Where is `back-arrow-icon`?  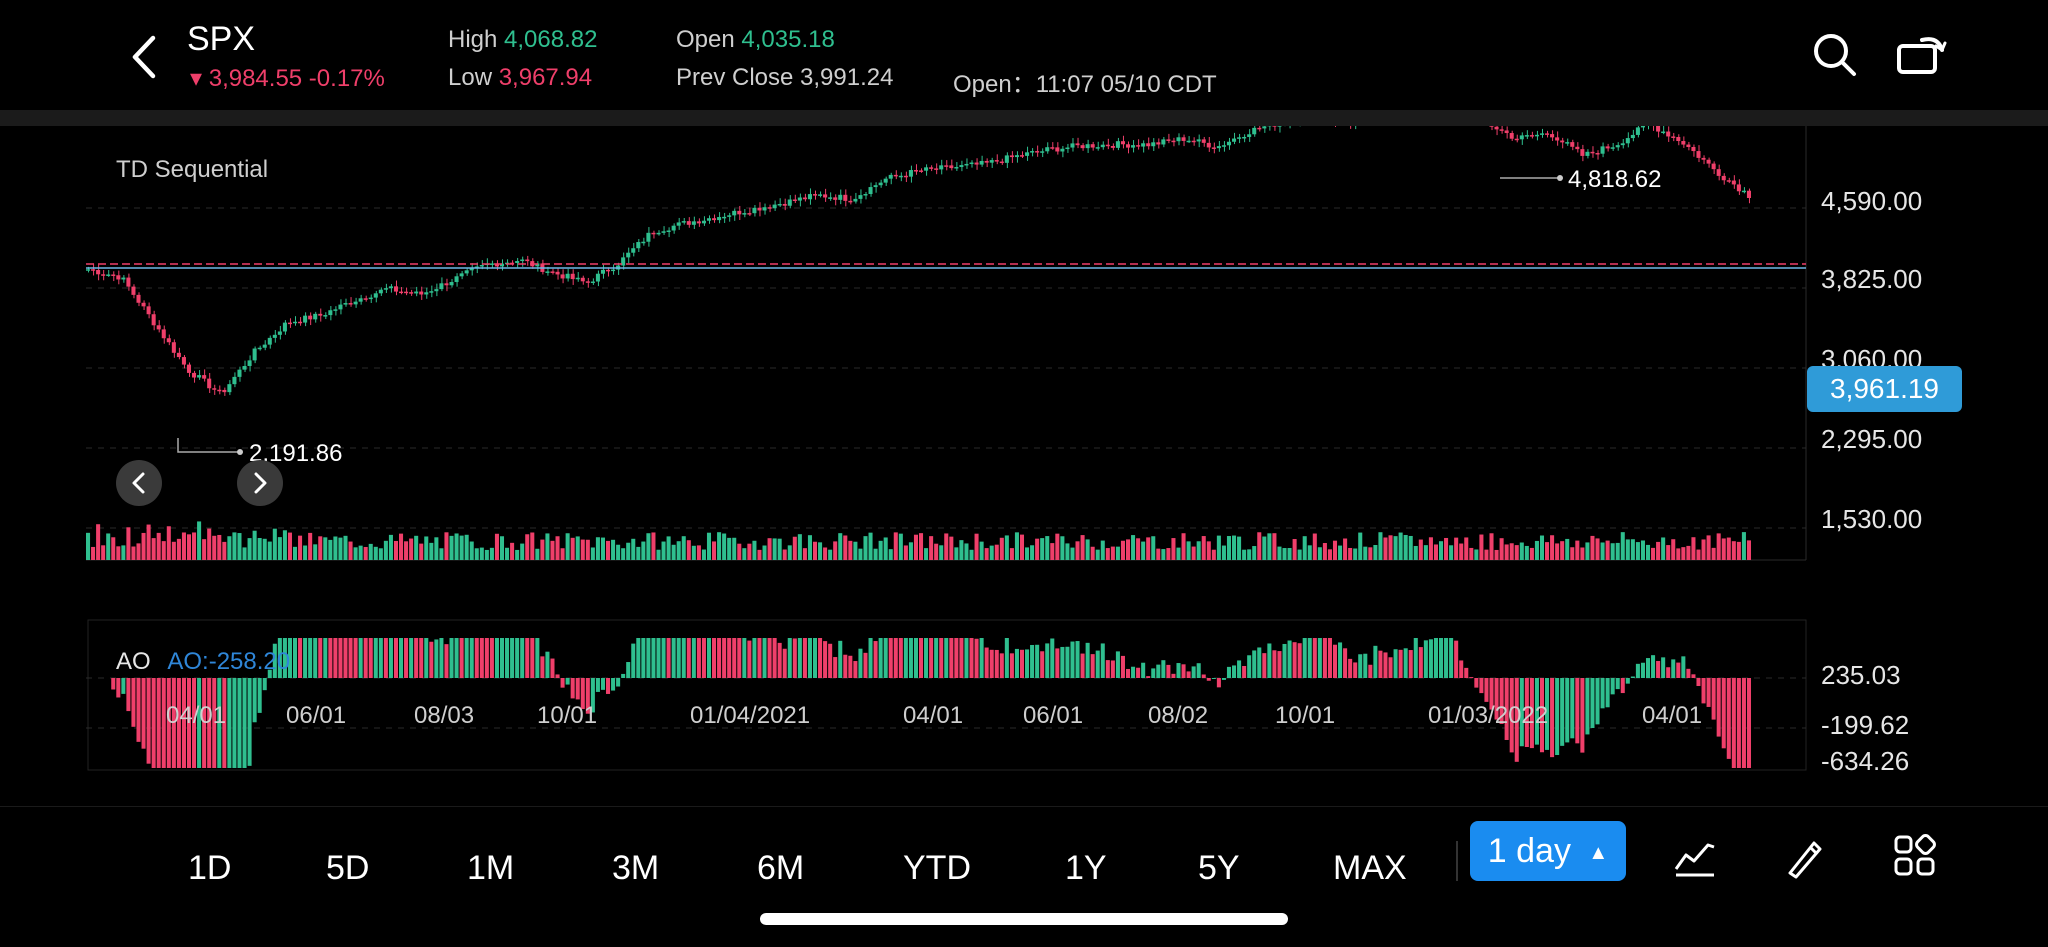 back-arrow-icon is located at coordinates (145, 57).